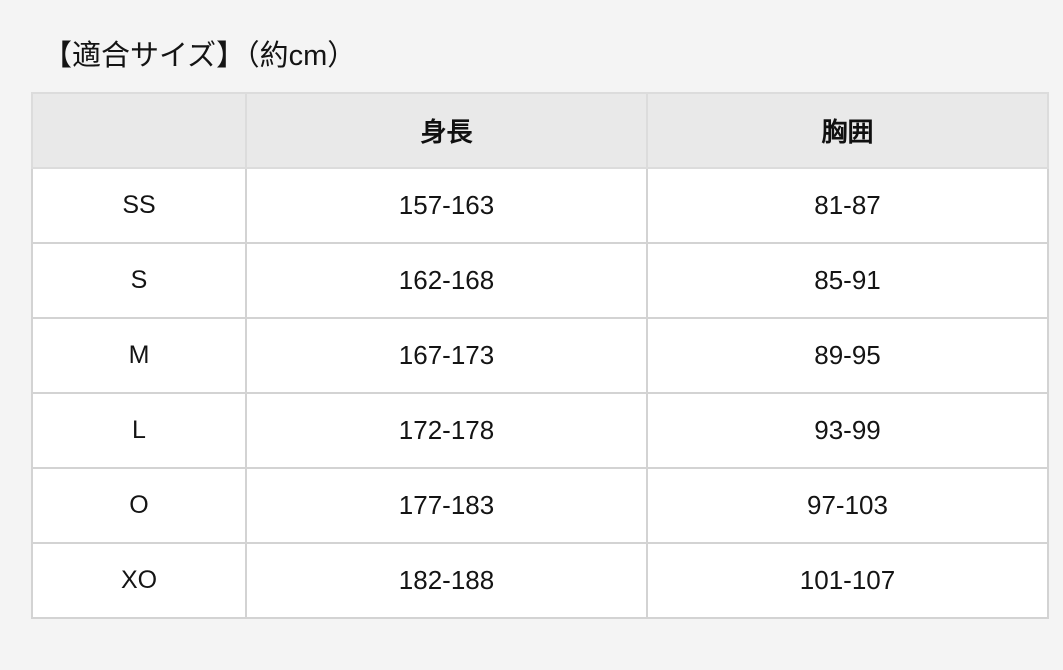  Describe the element at coordinates (200, 56) in the screenshot. I see `page-title: 【適合サイズ】（約cm）` at that location.